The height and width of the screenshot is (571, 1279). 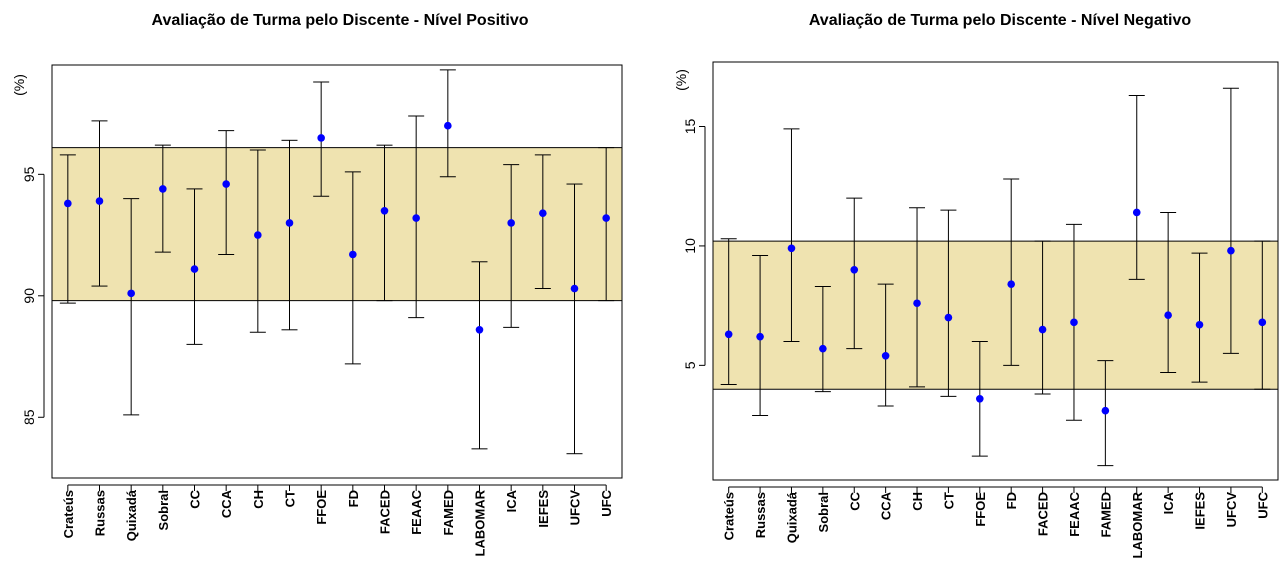 What do you see at coordinates (690, 246) in the screenshot?
I see `y-tick-label: 10` at bounding box center [690, 246].